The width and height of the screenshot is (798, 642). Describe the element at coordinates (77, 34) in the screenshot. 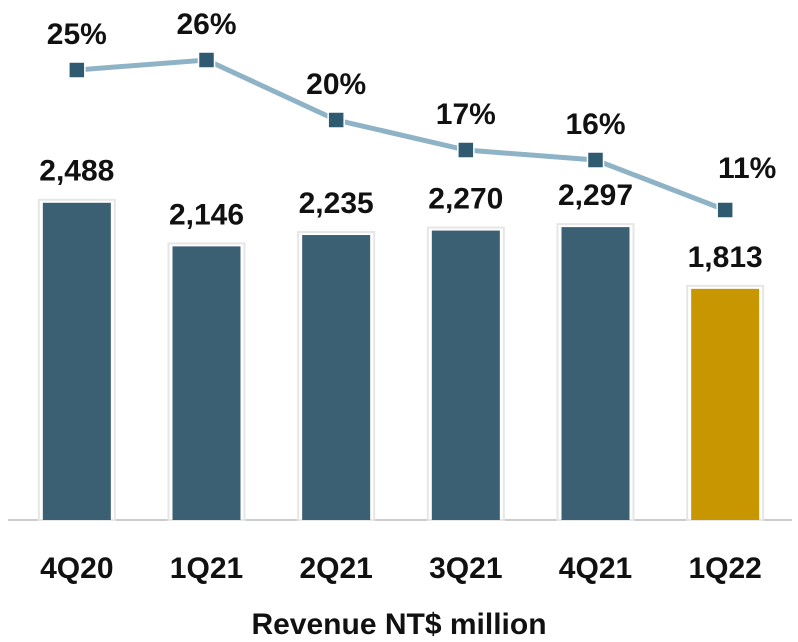

I see `data-label: 25%` at that location.